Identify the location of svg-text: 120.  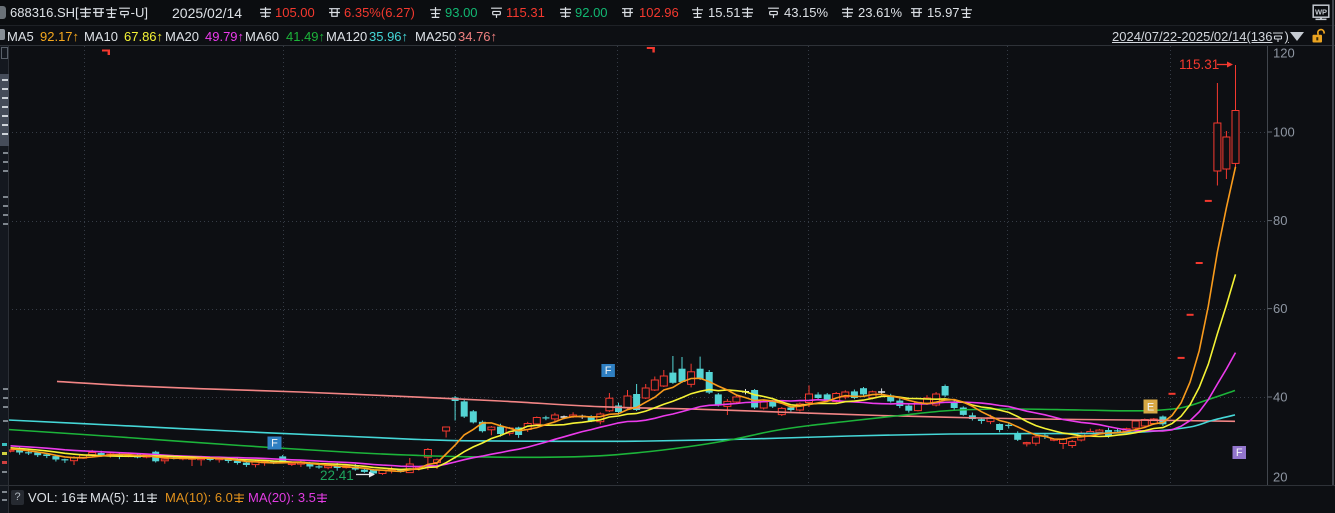
(1284, 53).